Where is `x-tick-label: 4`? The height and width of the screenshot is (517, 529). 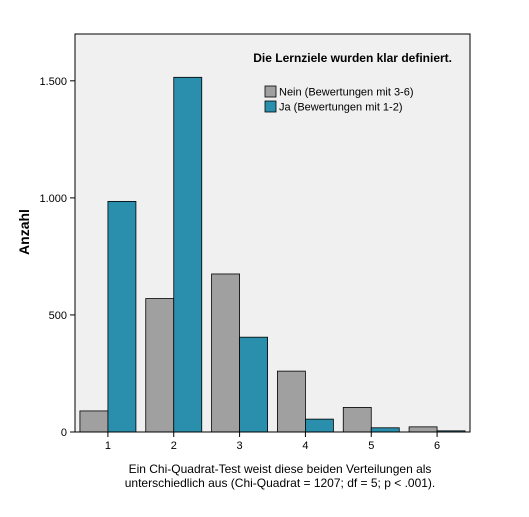 x-tick-label: 4 is located at coordinates (305, 446).